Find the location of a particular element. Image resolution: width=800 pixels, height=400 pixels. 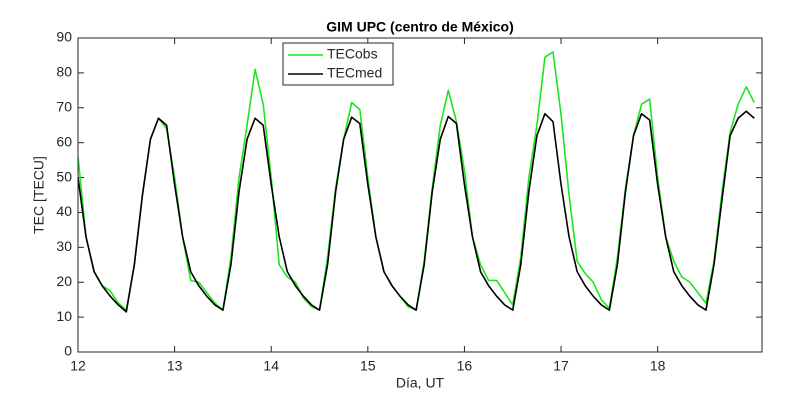

legend-label: TECobs is located at coordinates (352, 54).